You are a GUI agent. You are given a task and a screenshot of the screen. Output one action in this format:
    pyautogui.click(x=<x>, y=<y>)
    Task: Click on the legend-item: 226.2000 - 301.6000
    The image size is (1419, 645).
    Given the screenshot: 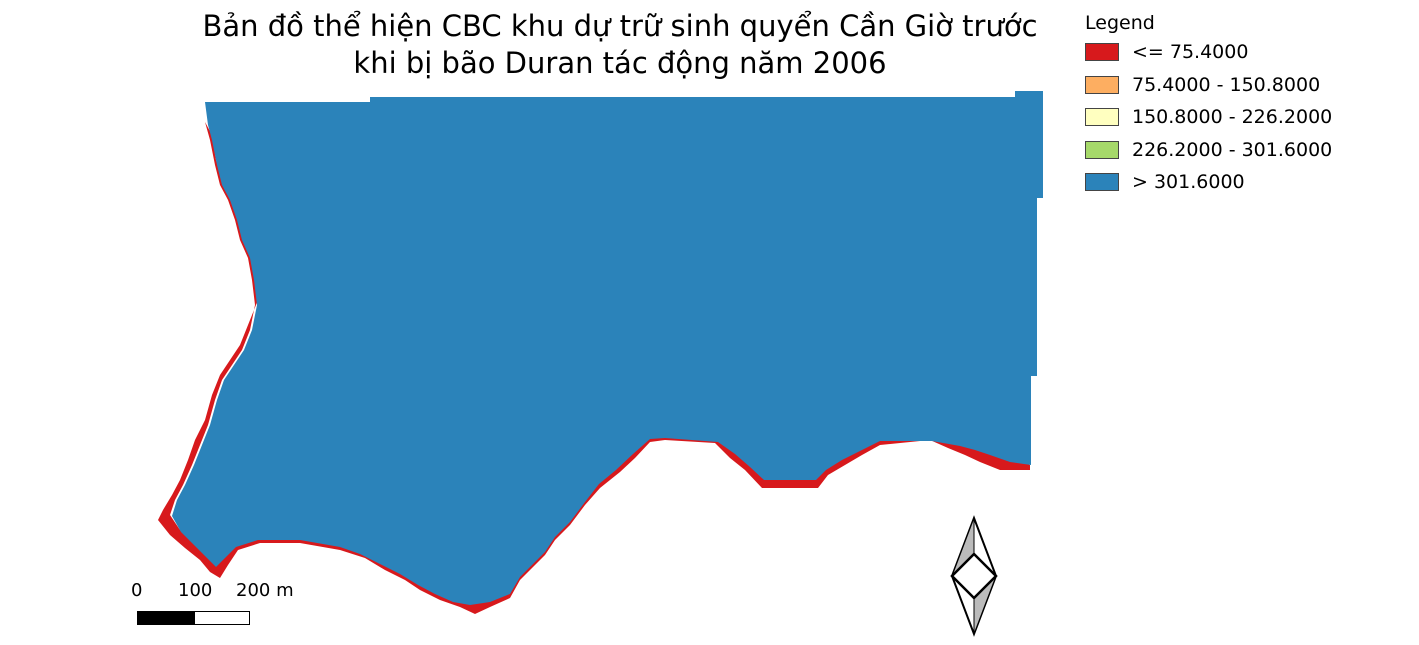 What is the action you would take?
    pyautogui.click(x=1208, y=150)
    